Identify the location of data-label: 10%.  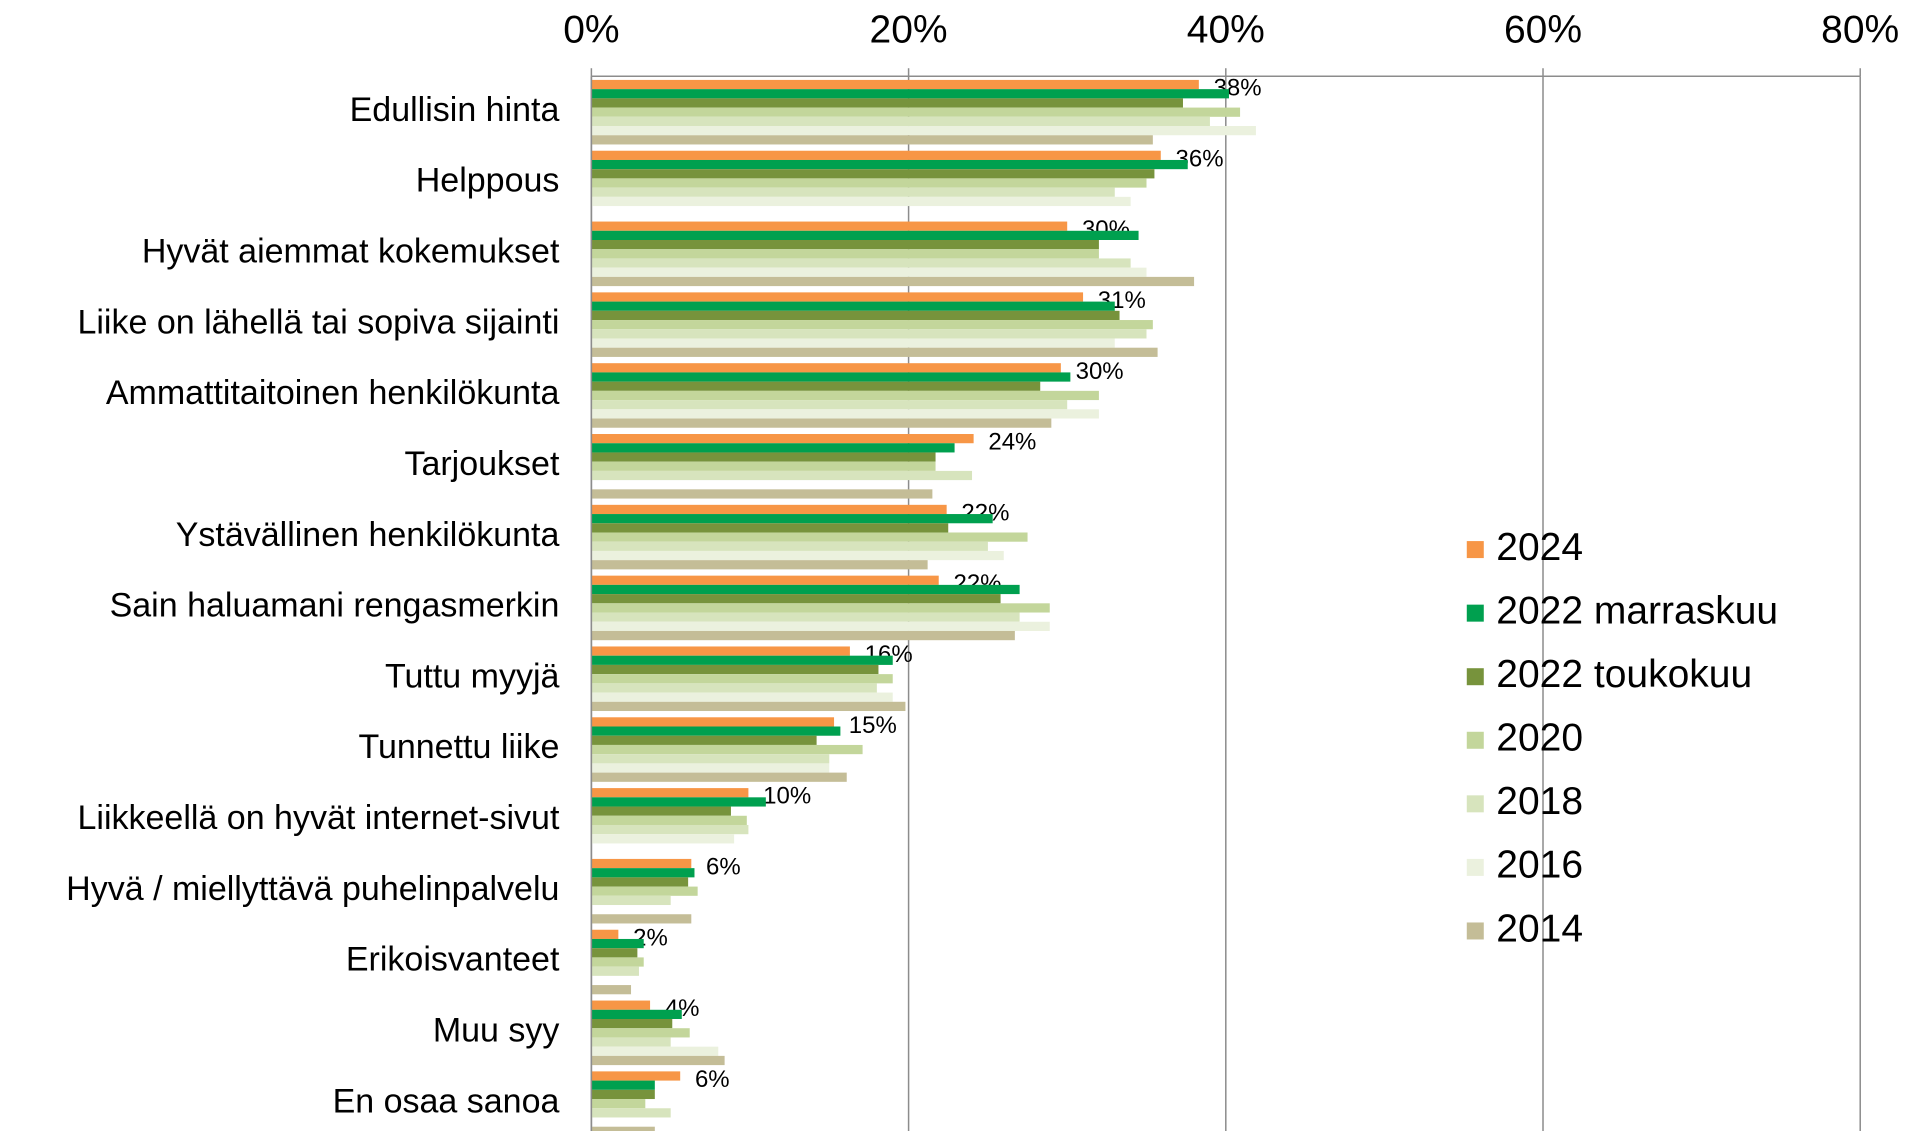
(787, 796).